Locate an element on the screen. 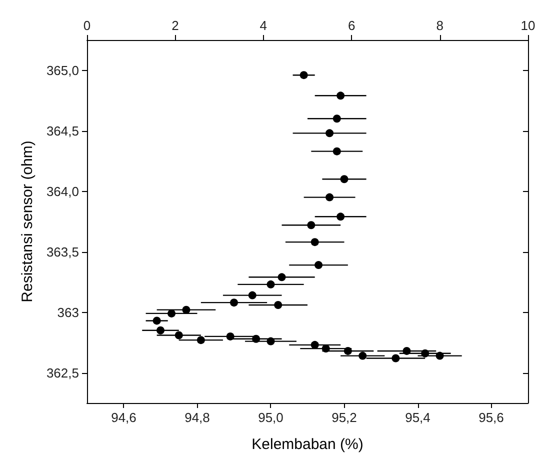  x-tick-label: 95,2 is located at coordinates (344, 417).